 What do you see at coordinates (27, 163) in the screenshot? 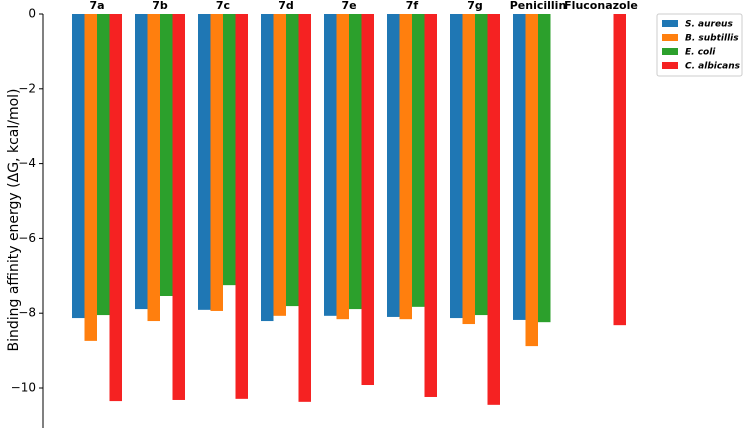
I see `y-tick-label: −4` at bounding box center [27, 163].